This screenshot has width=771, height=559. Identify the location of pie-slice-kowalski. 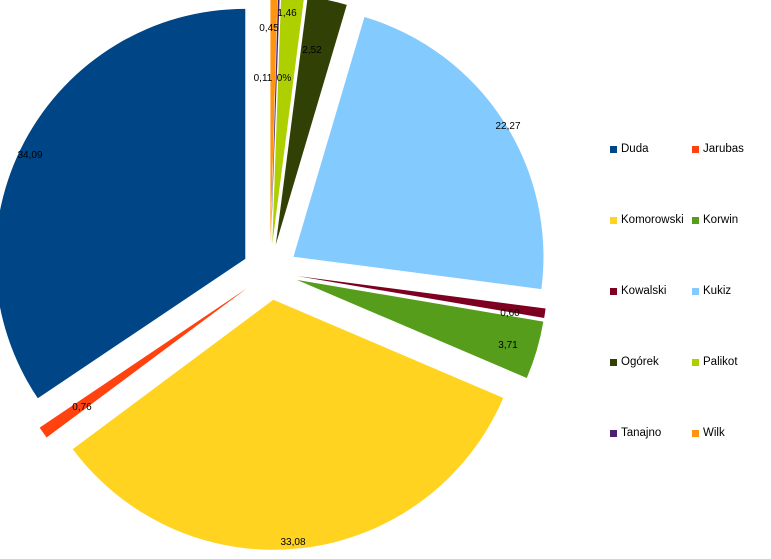
(421, 297).